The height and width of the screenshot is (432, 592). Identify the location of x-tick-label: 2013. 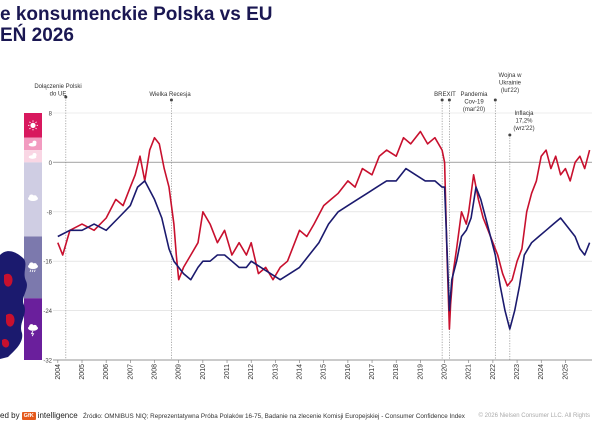
(275, 372).